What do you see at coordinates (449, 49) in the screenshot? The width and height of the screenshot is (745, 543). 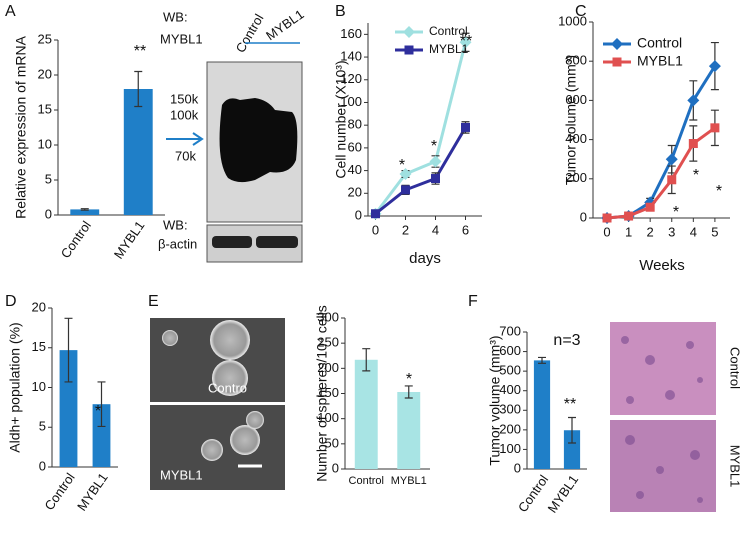 I see `legend-label: MYBL1` at bounding box center [449, 49].